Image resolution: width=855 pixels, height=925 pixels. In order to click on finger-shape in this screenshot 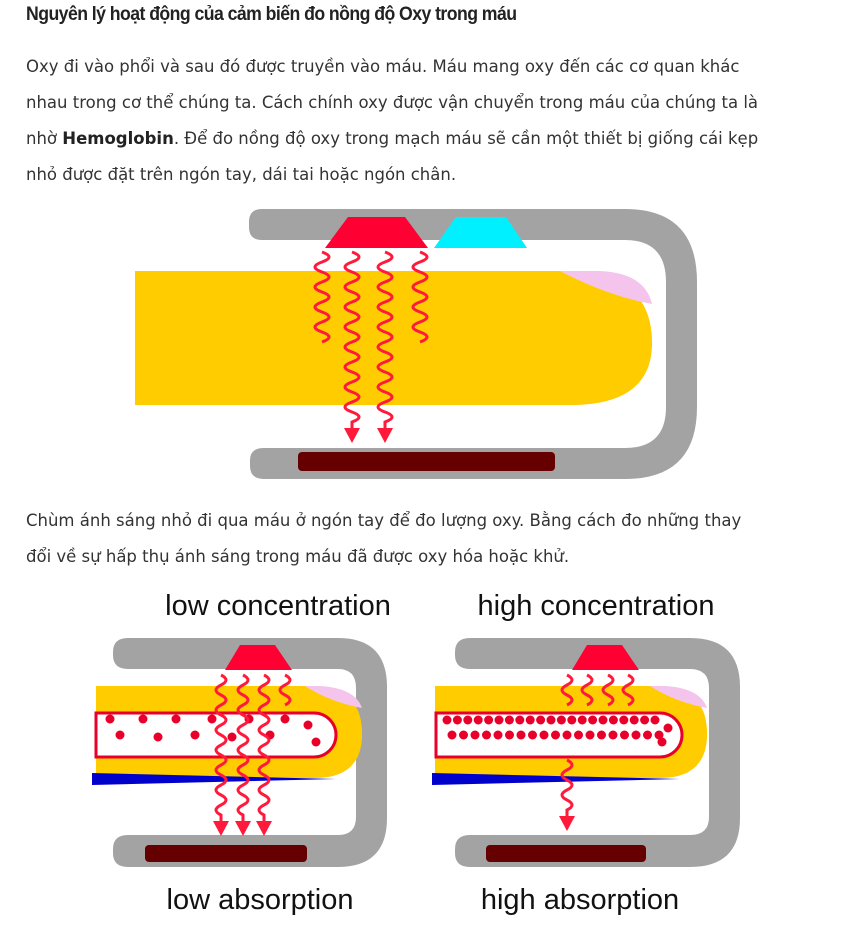, I will do `click(394, 338)`.